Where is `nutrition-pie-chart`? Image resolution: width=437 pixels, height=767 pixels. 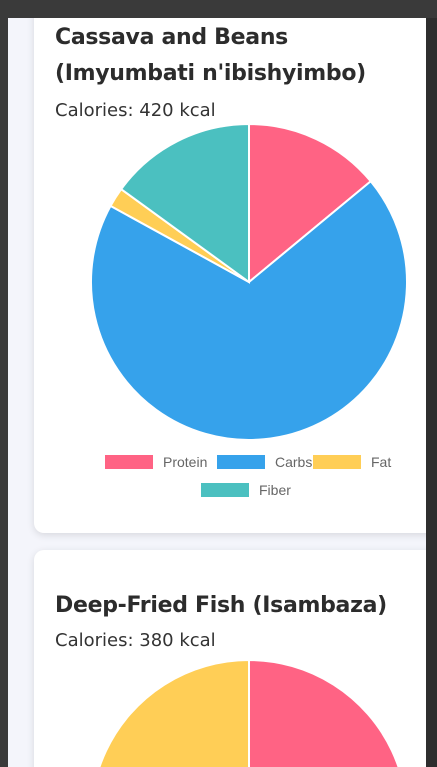
nutrition-pie-chart is located at coordinates (249, 712).